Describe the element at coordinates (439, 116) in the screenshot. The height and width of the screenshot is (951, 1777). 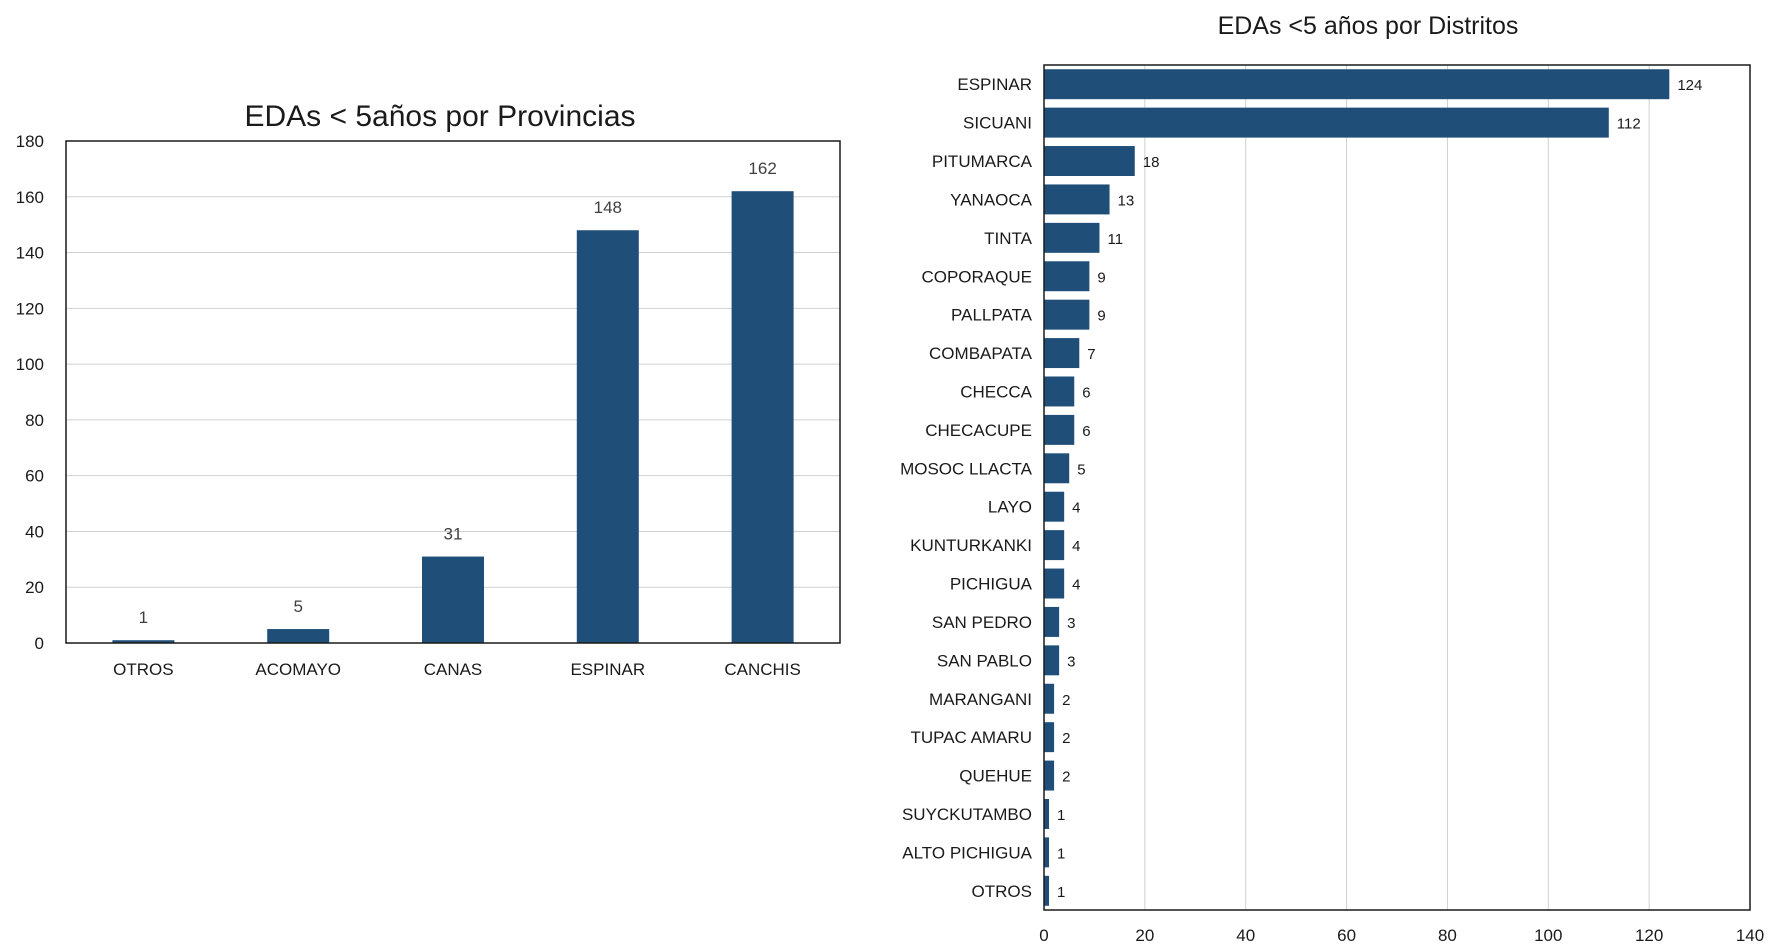
I see `province-chart-title: EDAs < 5años por Provincias` at that location.